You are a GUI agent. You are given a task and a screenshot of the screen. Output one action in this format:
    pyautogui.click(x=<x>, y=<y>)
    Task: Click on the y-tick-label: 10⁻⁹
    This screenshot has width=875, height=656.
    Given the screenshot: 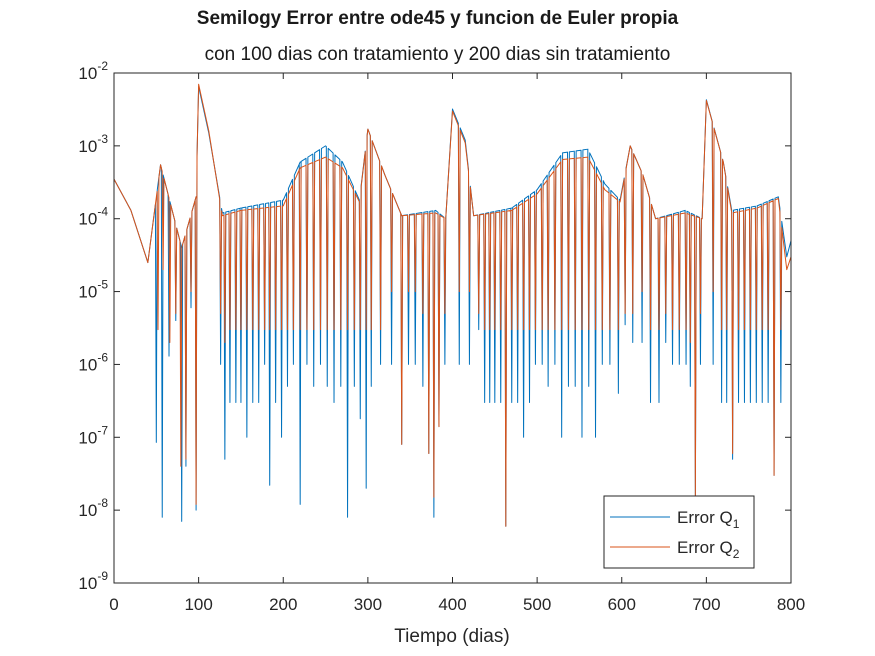 What is the action you would take?
    pyautogui.click(x=93, y=581)
    